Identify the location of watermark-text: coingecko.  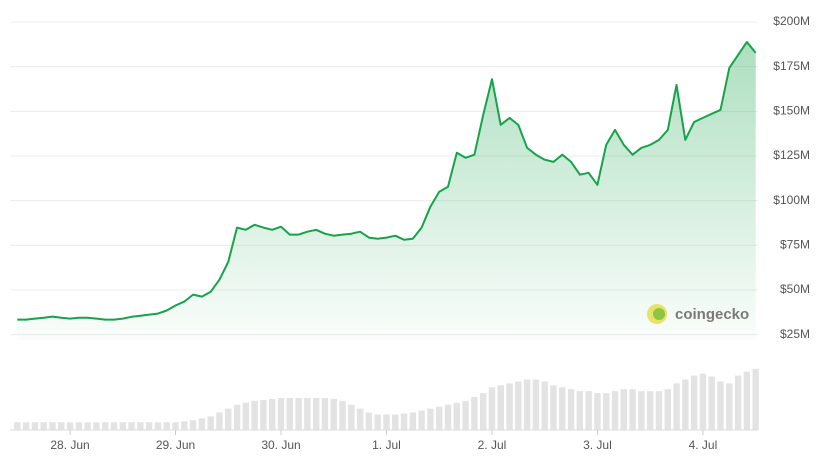
(712, 314).